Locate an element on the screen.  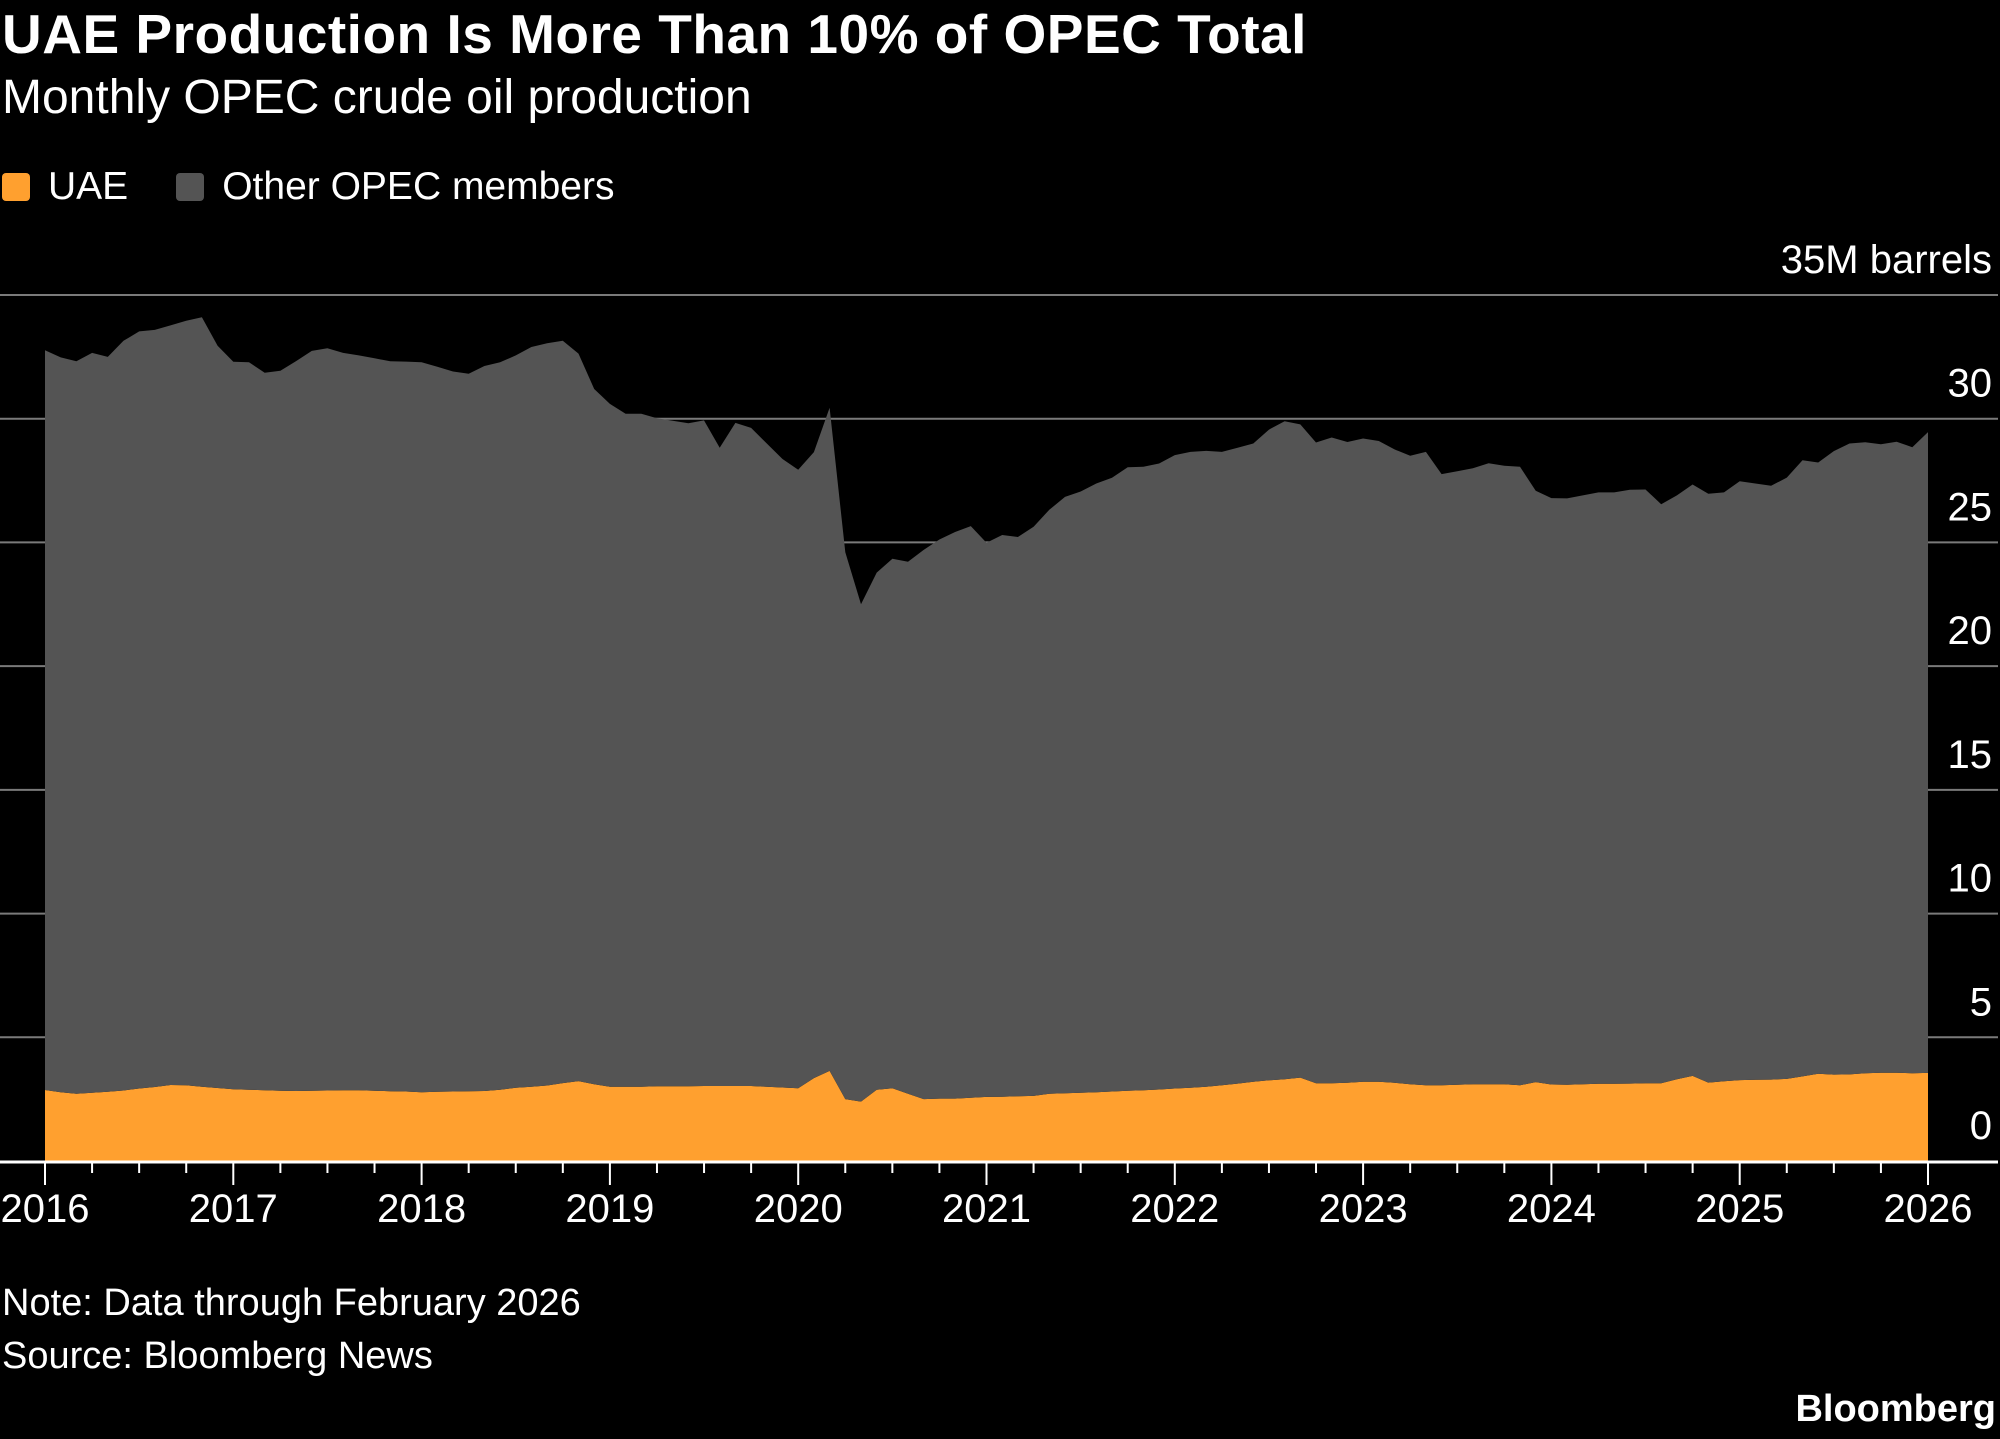
legend-item-other-opec: Other OPEC members is located at coordinates (395, 187).